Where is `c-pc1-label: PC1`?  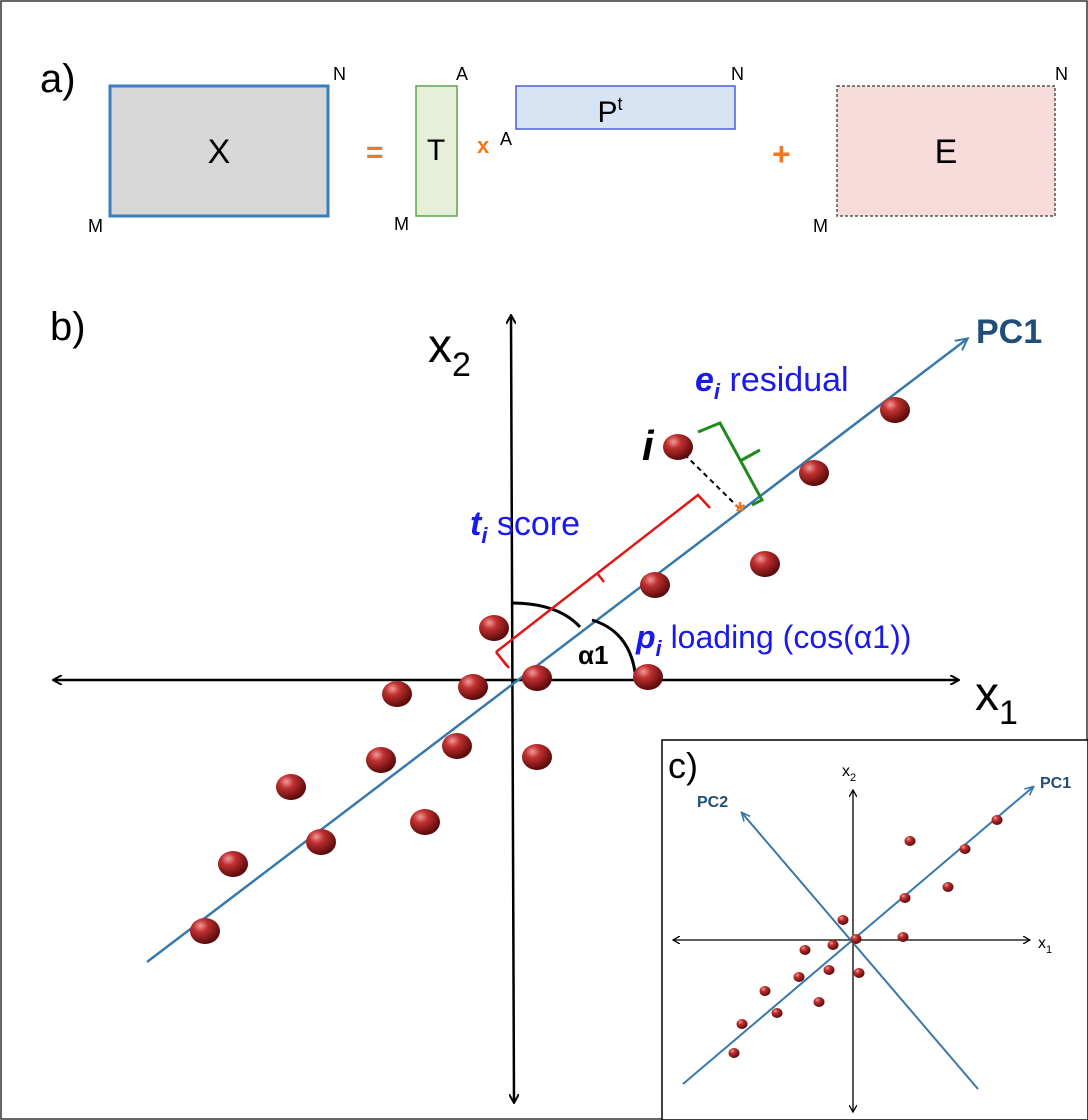 c-pc1-label: PC1 is located at coordinates (1055, 783).